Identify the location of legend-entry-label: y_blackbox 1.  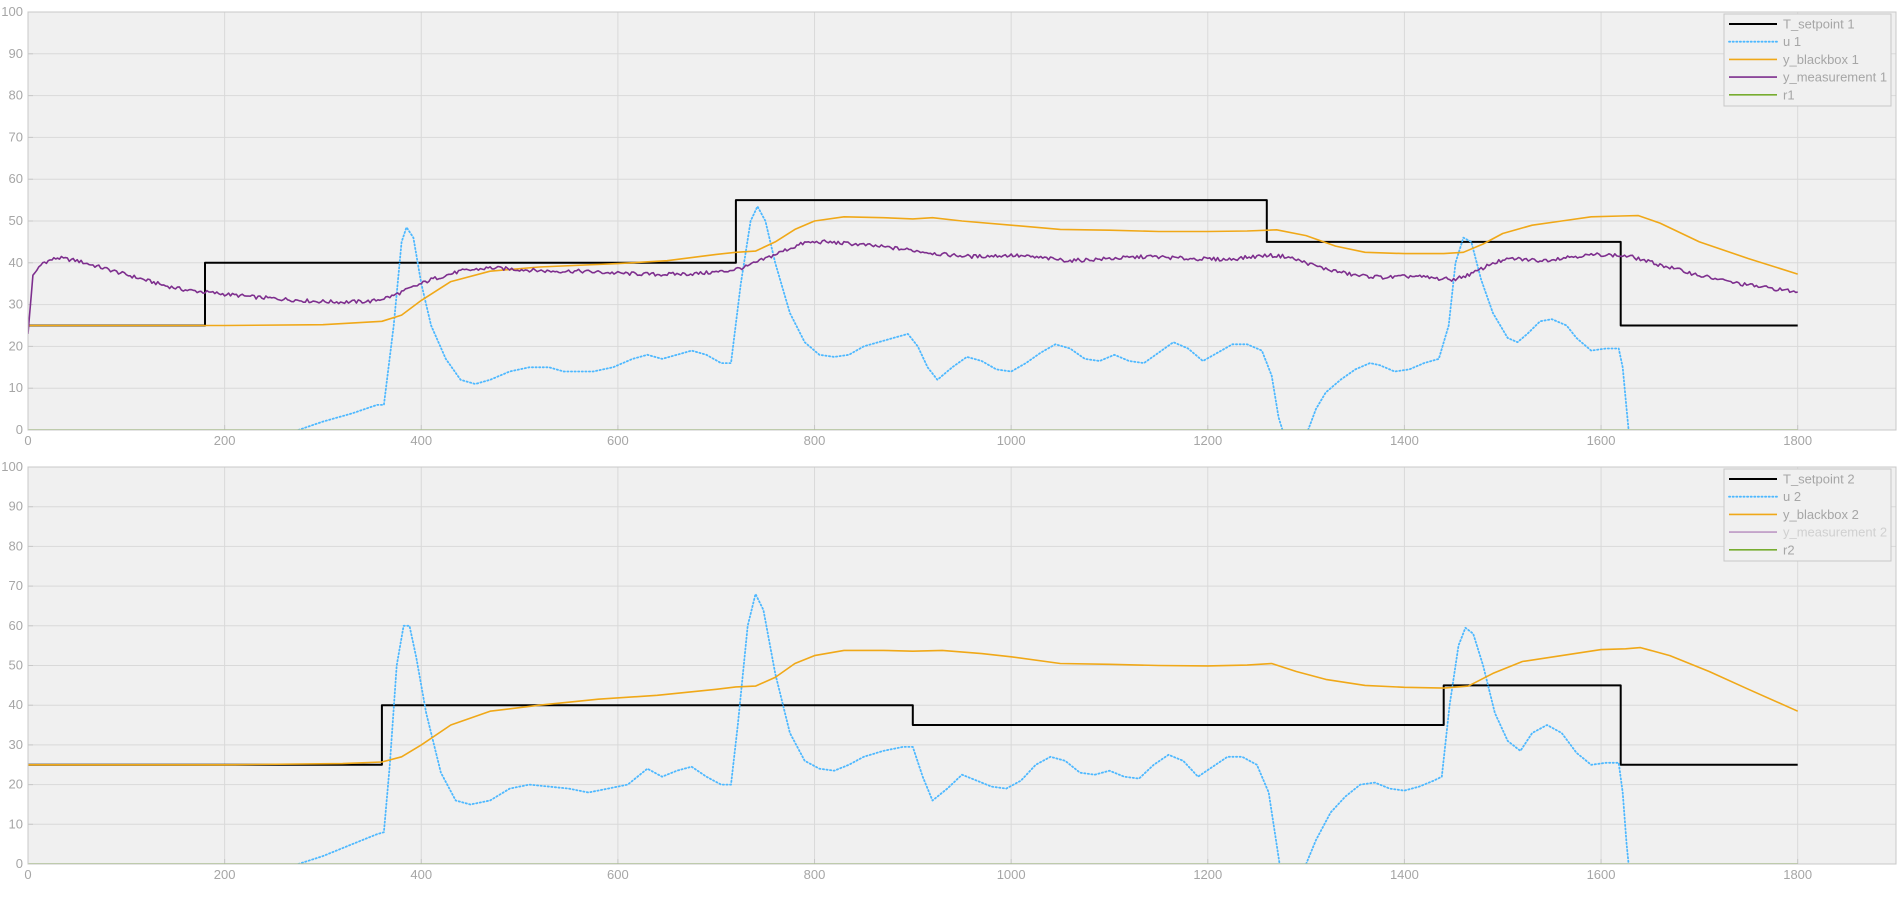
(1821, 59).